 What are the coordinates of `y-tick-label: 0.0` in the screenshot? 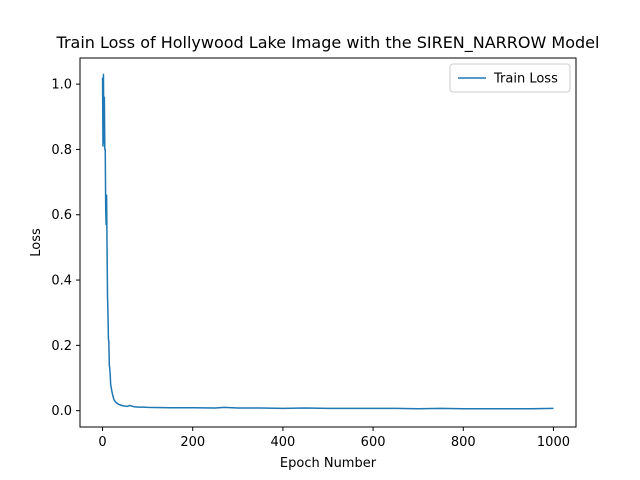 It's located at (61, 411).